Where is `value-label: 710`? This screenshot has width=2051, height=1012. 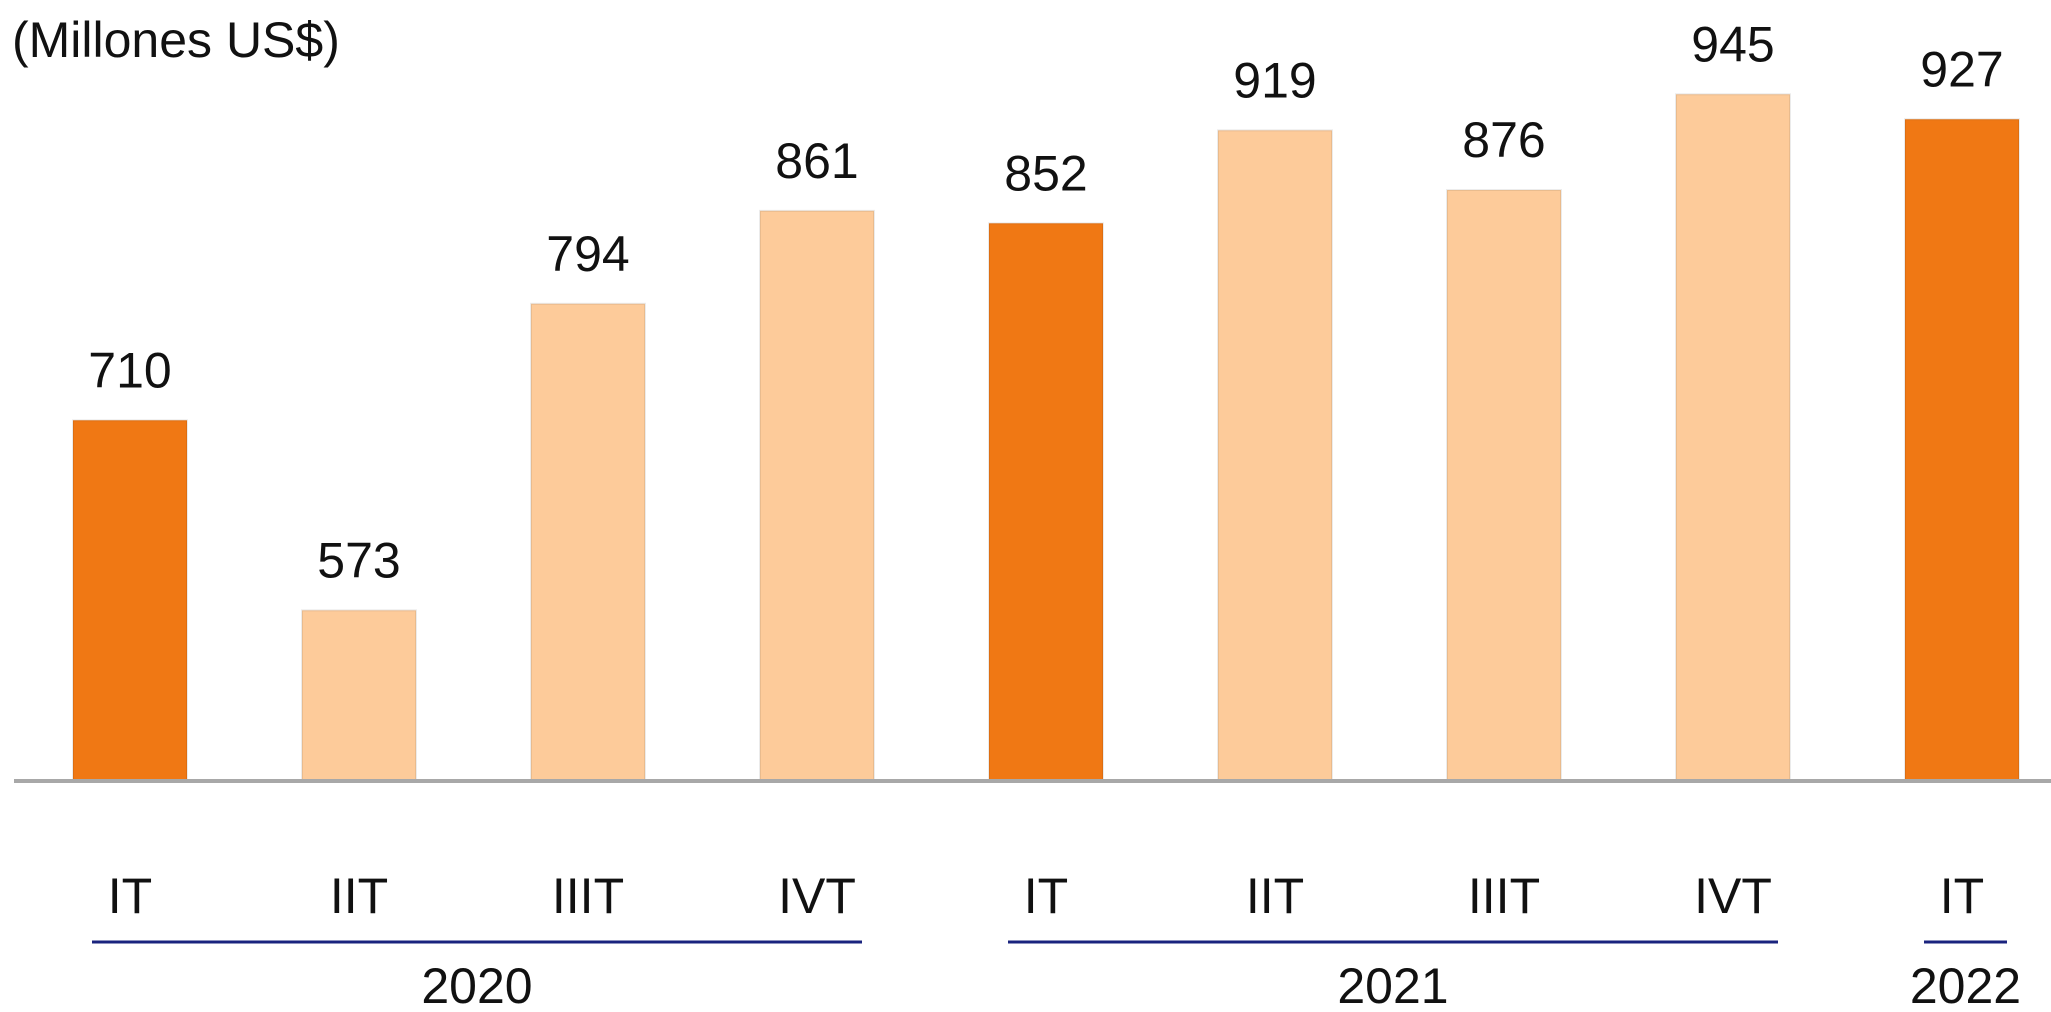 value-label: 710 is located at coordinates (129, 371).